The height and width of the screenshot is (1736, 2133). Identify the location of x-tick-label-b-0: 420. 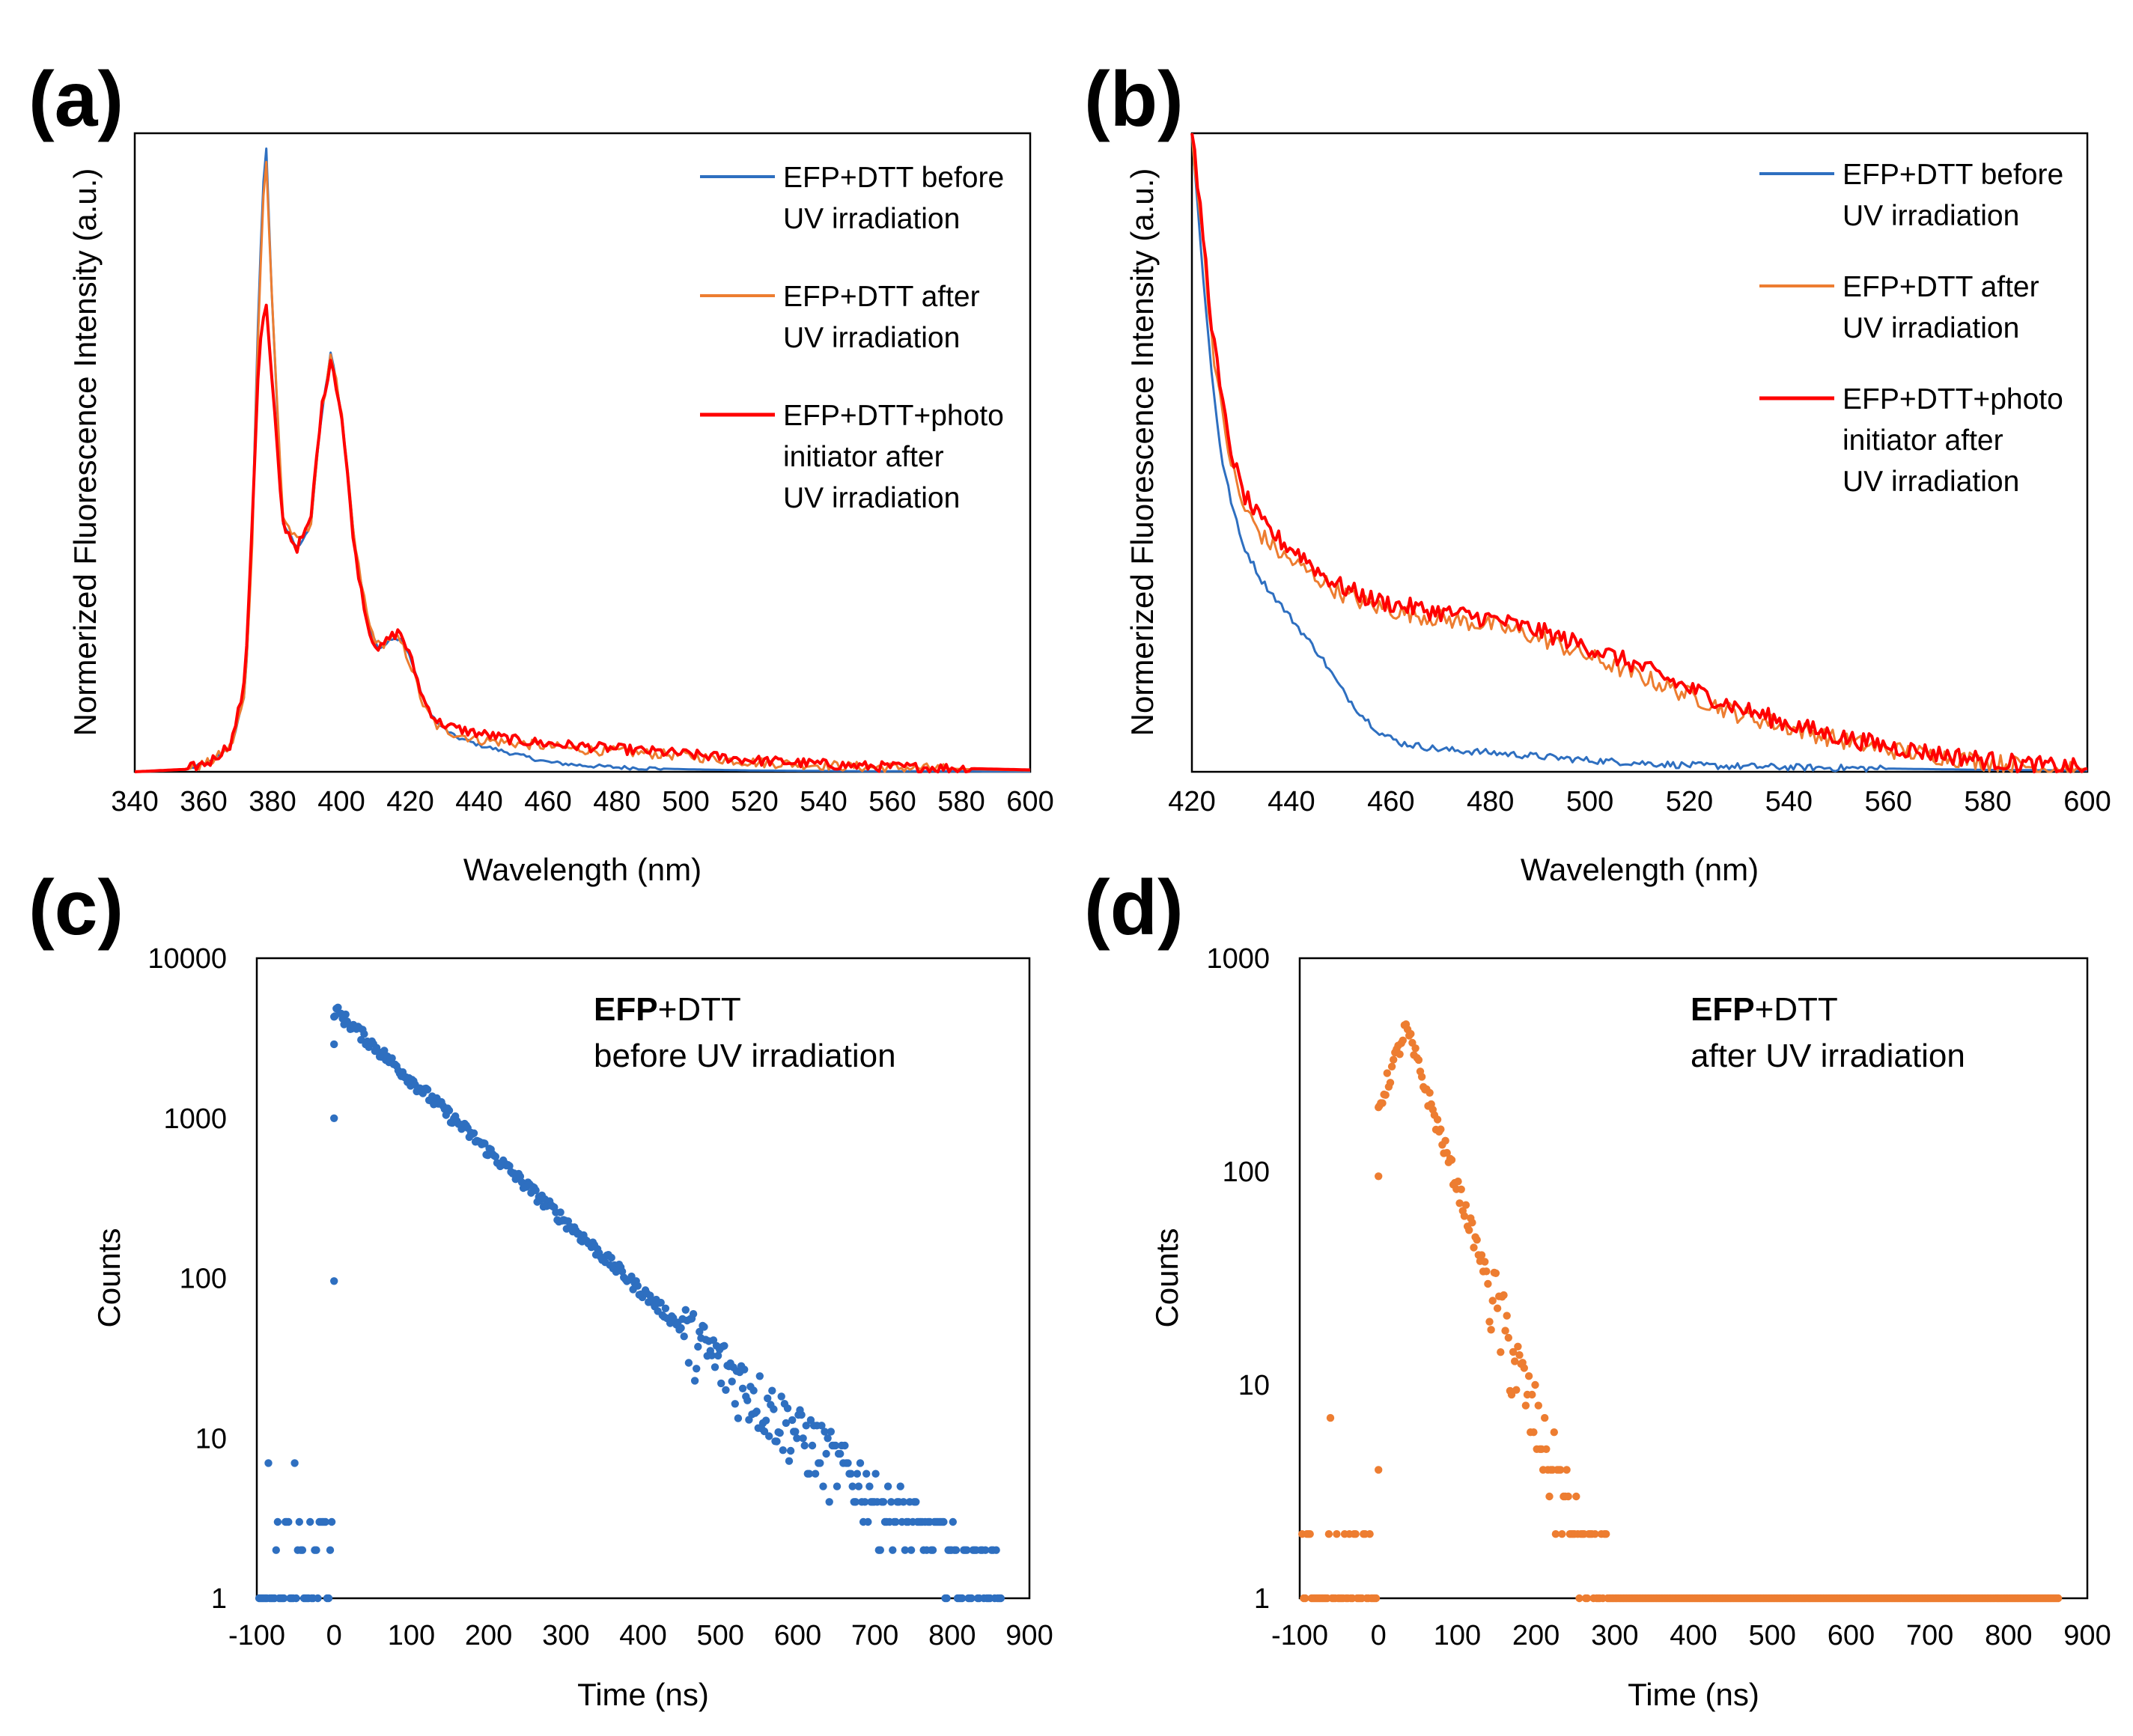
(1191, 801).